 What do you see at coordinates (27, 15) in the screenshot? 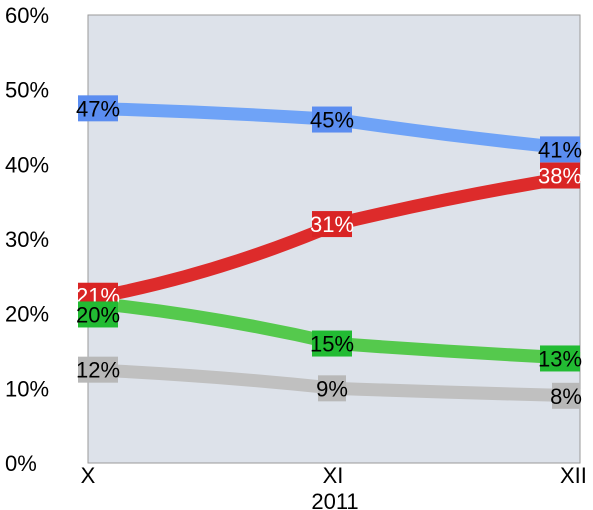
I see `y-tick-label: 60%` at bounding box center [27, 15].